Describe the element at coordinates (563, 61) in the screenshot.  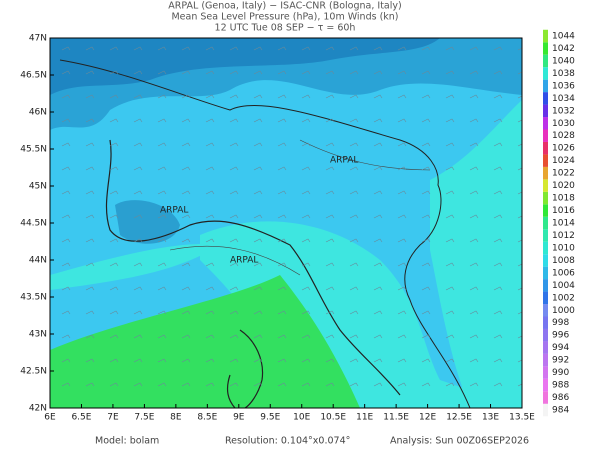
I see `colorbar-label: 1040` at that location.